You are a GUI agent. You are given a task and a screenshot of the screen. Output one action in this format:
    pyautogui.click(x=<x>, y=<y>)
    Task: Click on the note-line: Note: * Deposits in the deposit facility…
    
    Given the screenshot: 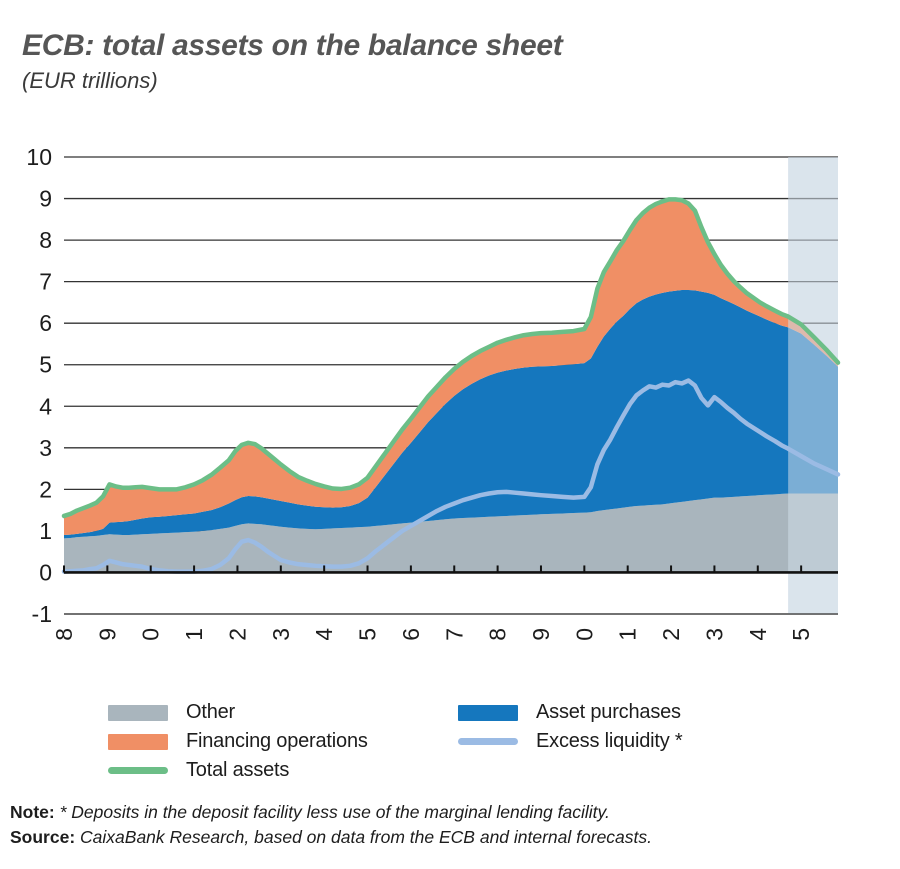 What is the action you would take?
    pyautogui.click(x=450, y=812)
    